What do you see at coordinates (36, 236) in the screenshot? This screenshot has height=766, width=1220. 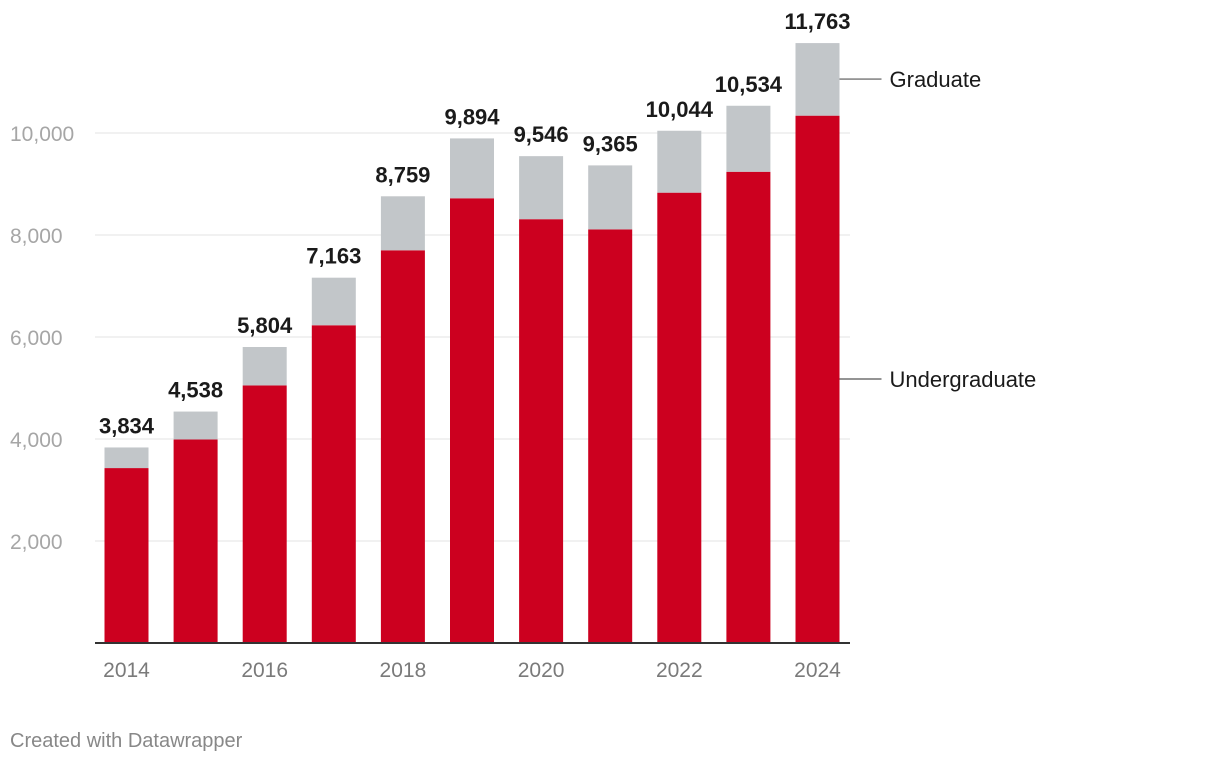 I see `y-tick-label: 8,000` at bounding box center [36, 236].